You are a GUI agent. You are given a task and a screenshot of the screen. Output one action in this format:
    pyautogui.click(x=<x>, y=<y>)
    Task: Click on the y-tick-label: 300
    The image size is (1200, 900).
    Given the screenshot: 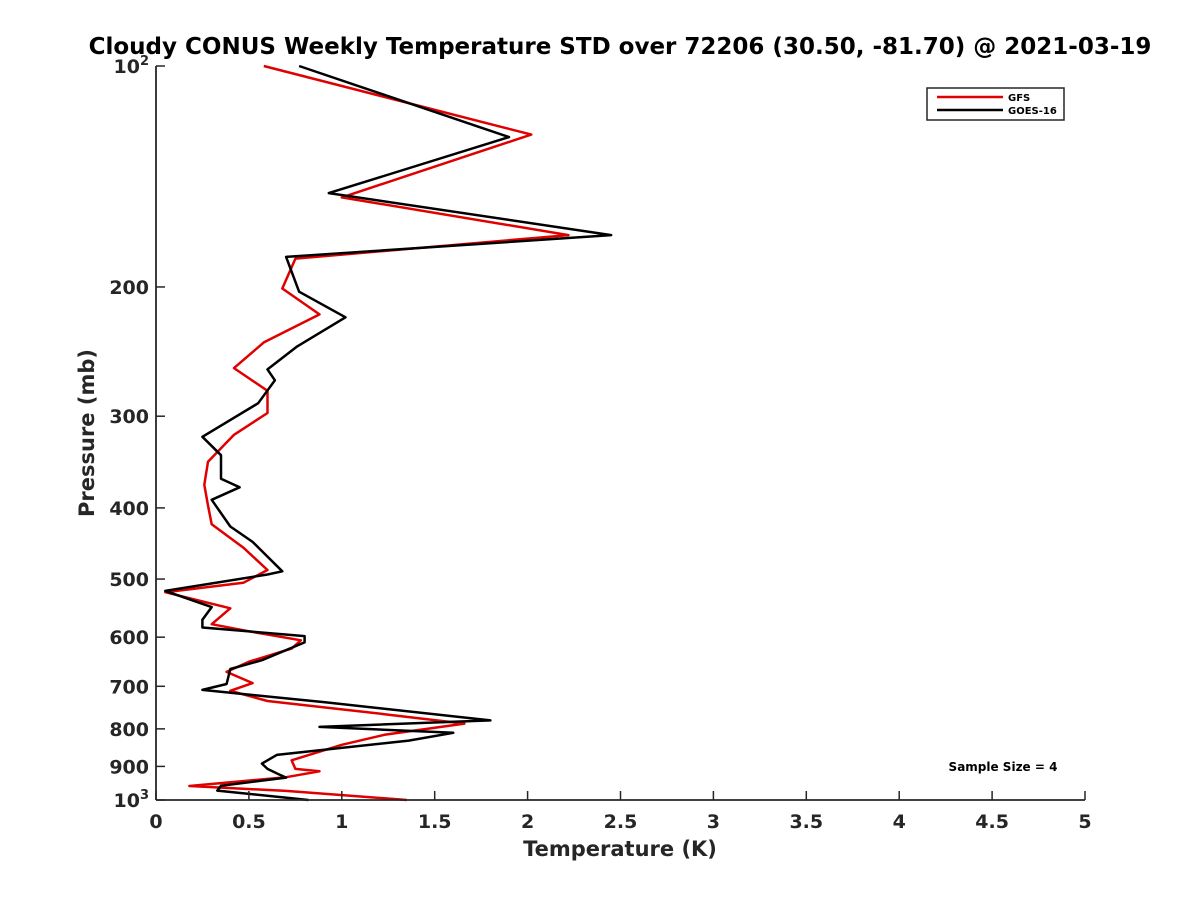 What is the action you would take?
    pyautogui.click(x=129, y=417)
    